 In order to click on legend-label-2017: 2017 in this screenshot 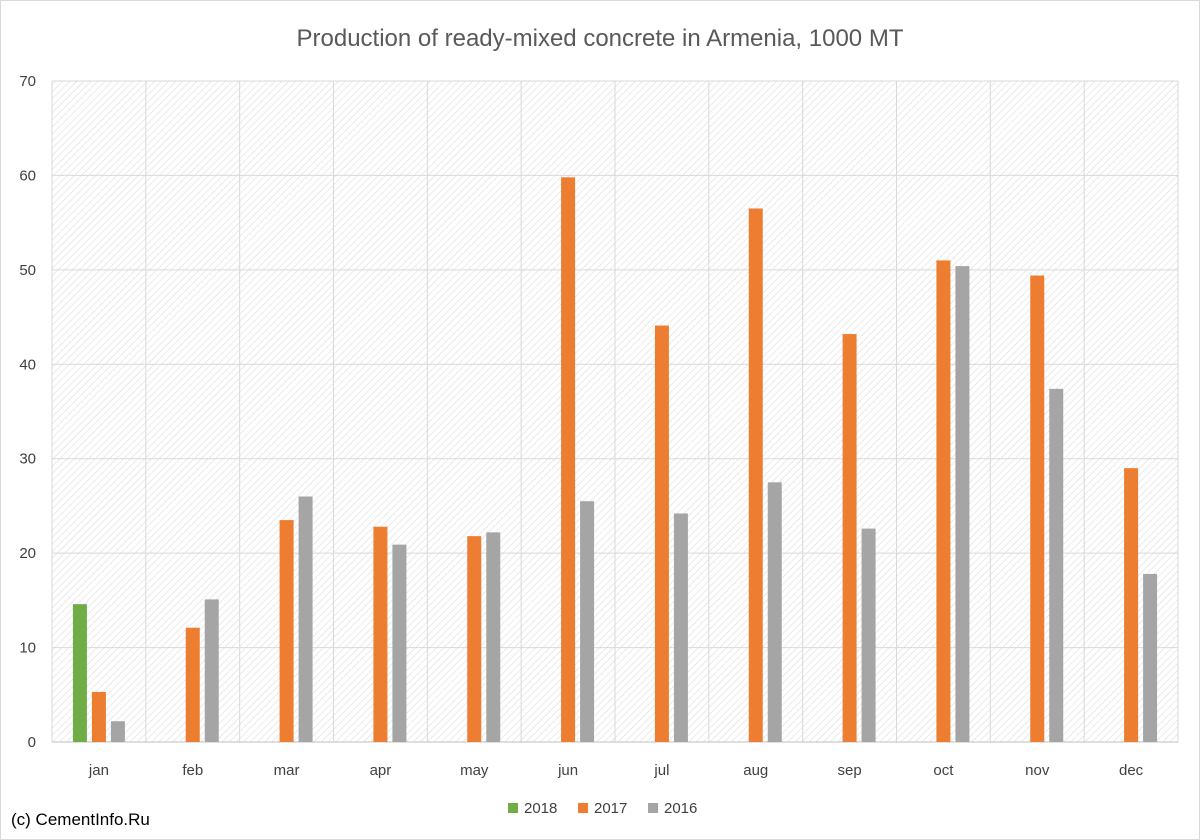, I will do `click(610, 808)`.